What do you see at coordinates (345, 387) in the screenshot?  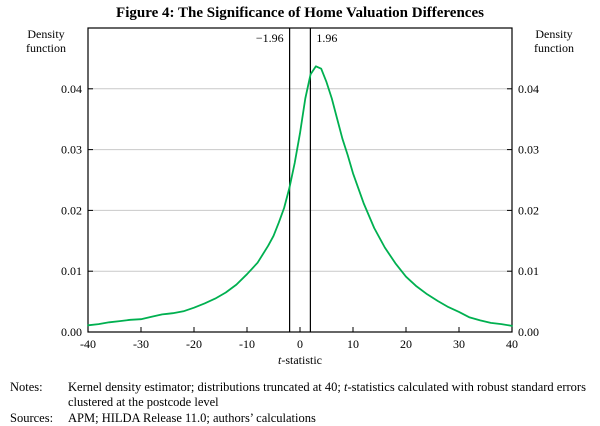 I see `notes-text-italic: t` at bounding box center [345, 387].